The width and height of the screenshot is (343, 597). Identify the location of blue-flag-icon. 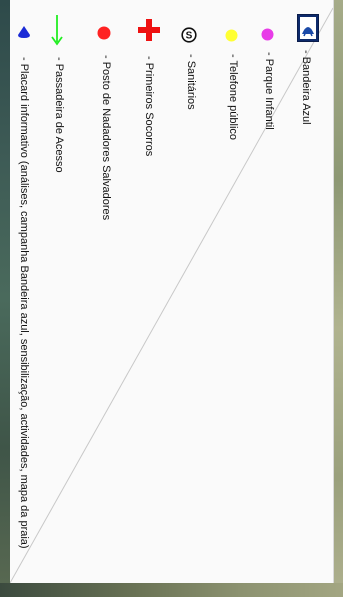
(308, 28).